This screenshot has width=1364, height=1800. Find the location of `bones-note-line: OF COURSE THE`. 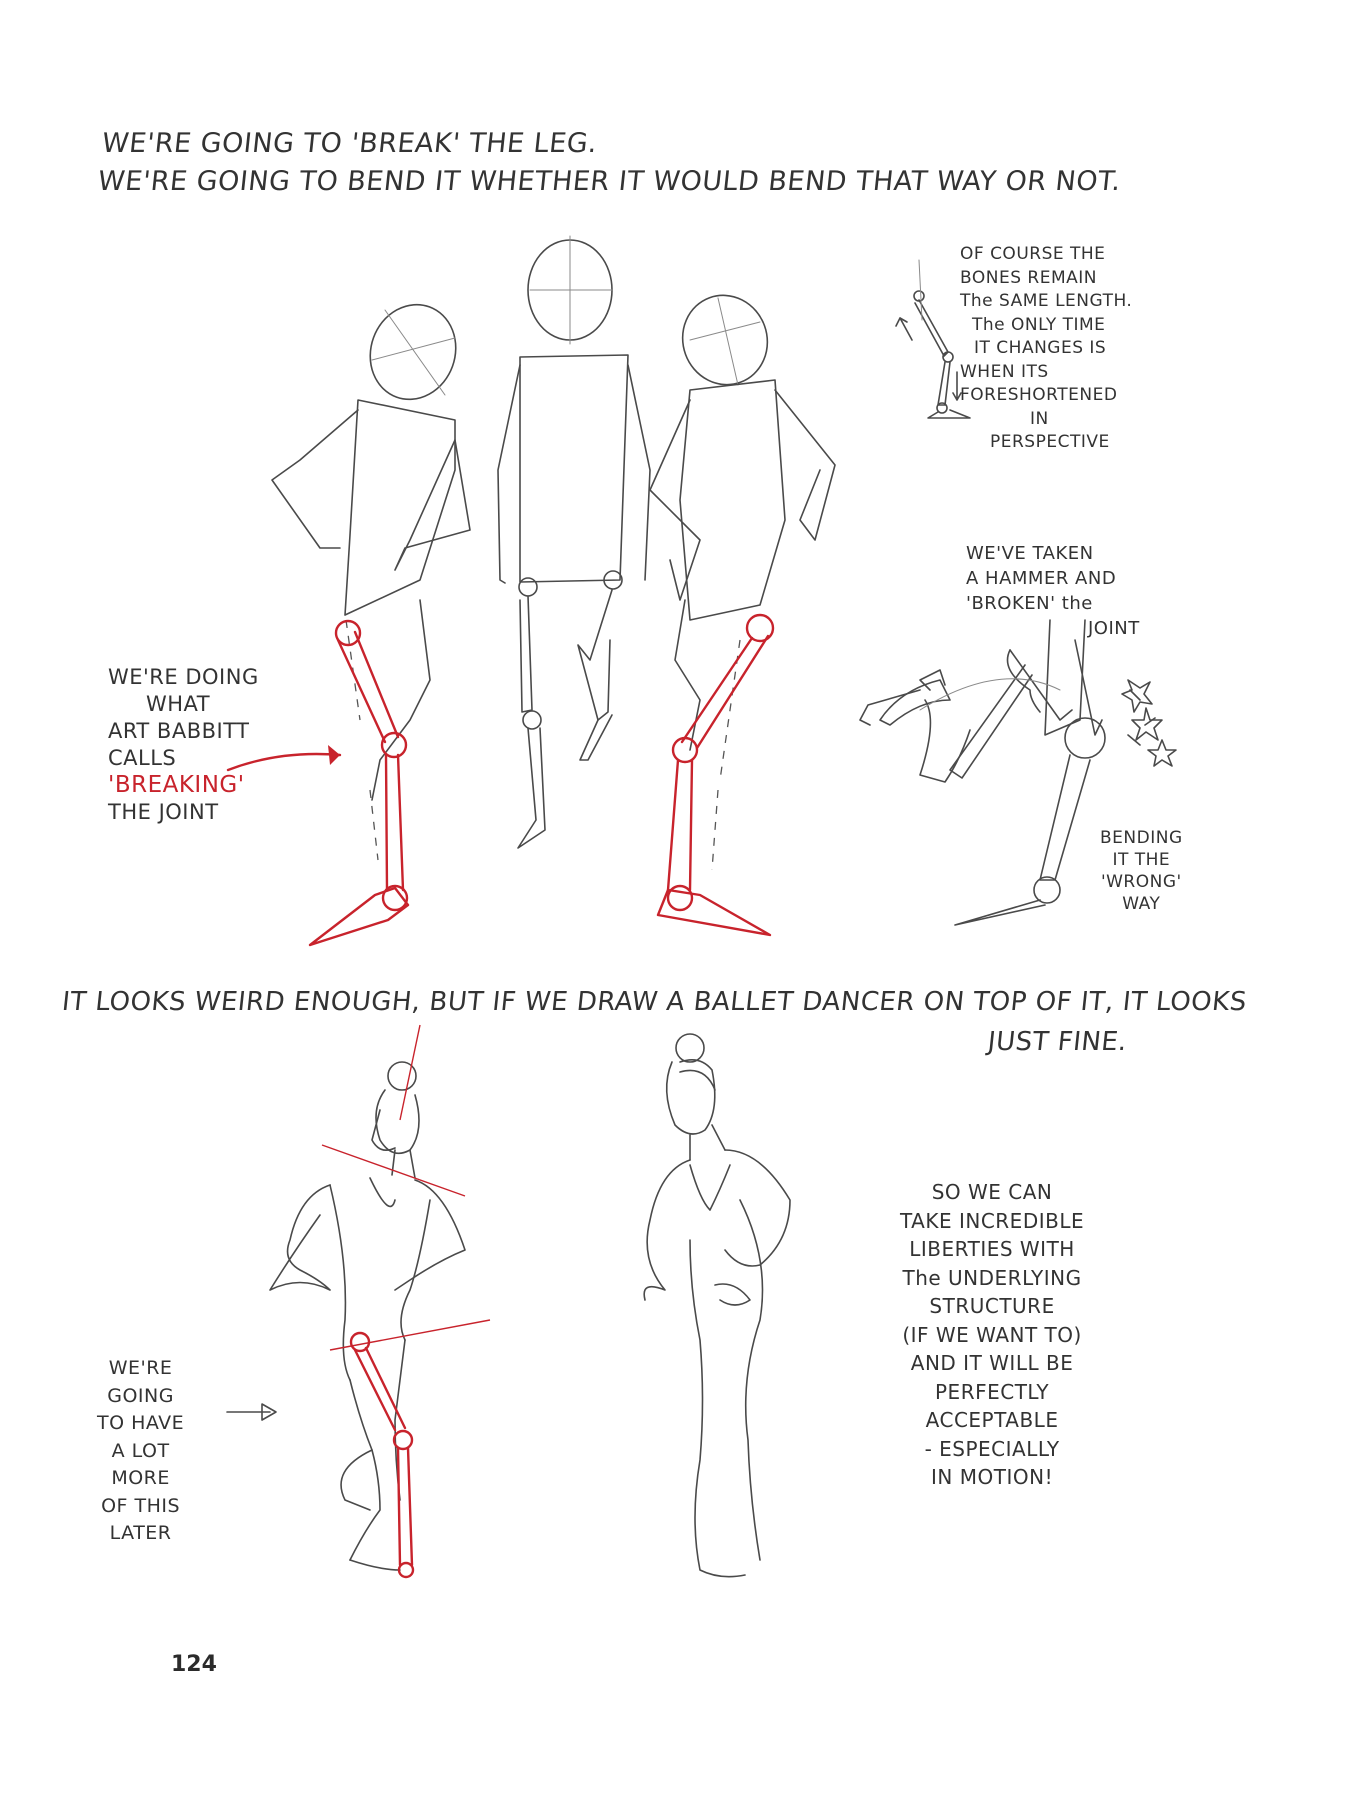

bones-note-line: OF COURSE THE is located at coordinates (1033, 254).